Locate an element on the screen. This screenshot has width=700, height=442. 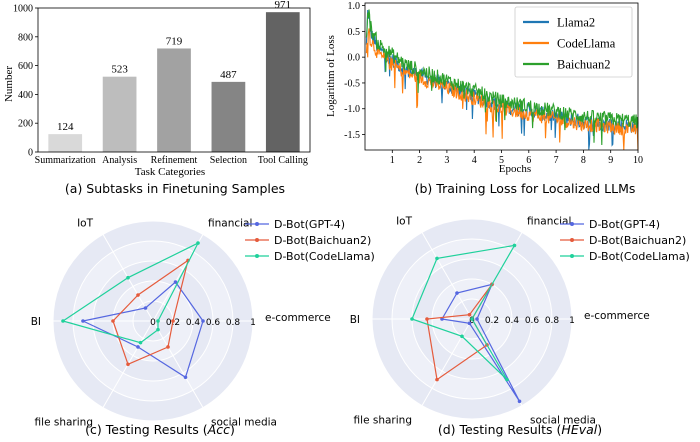
b-xtick-label: 5 is located at coordinates (501, 160).